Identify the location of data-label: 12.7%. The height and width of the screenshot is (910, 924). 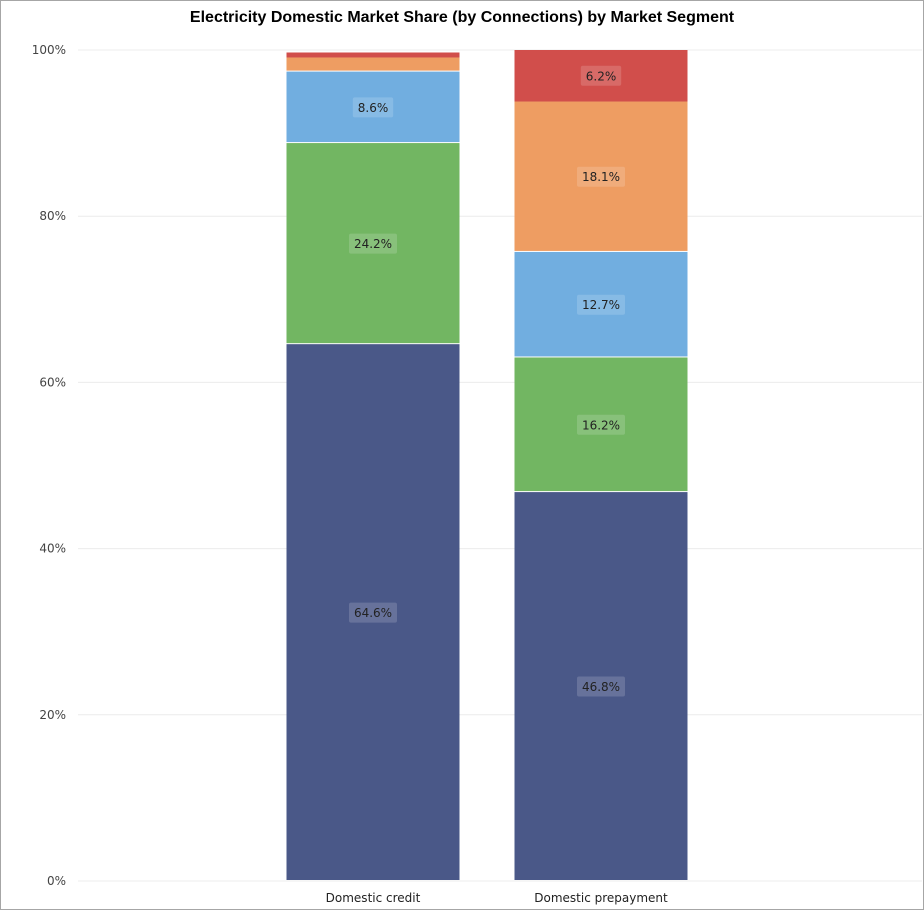
(601, 305).